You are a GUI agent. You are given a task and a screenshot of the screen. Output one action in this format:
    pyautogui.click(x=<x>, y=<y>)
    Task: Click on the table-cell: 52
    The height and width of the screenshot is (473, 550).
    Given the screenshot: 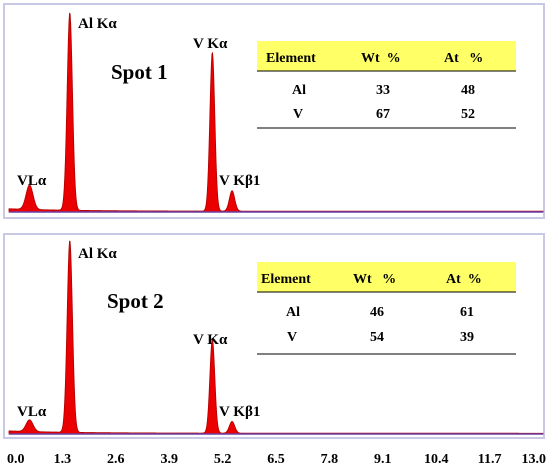 What is the action you would take?
    pyautogui.click(x=468, y=114)
    